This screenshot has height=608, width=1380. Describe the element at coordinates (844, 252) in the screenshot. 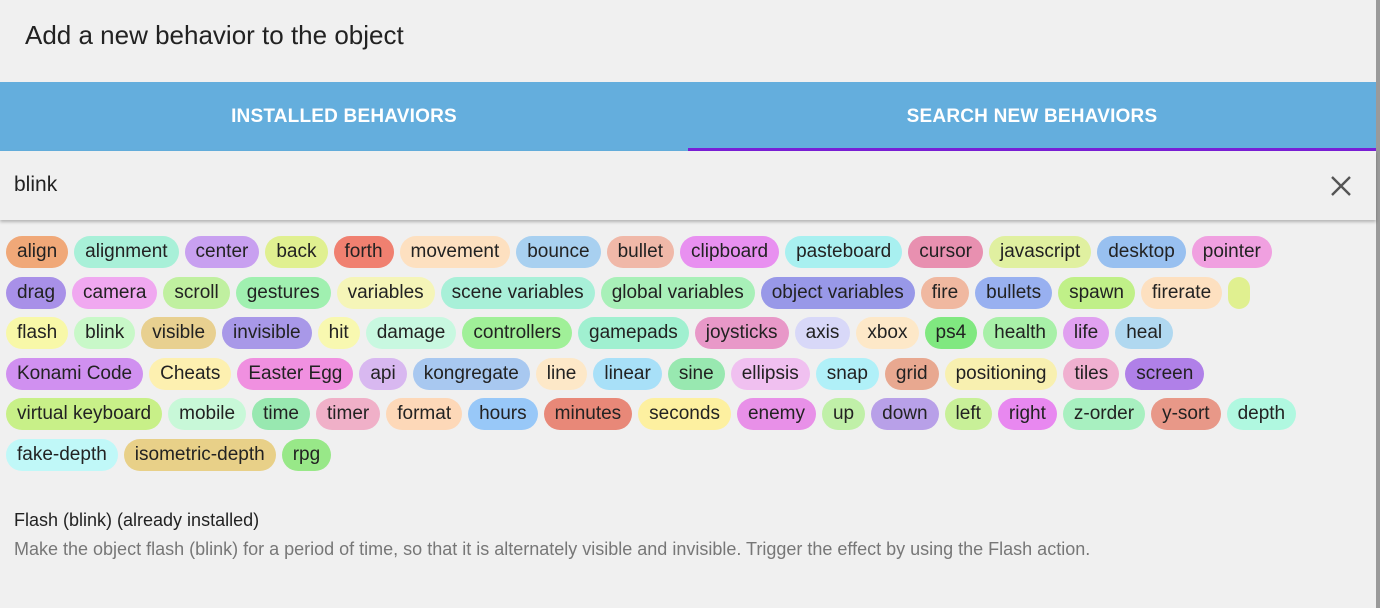

I see `tag: pasteboard` at that location.